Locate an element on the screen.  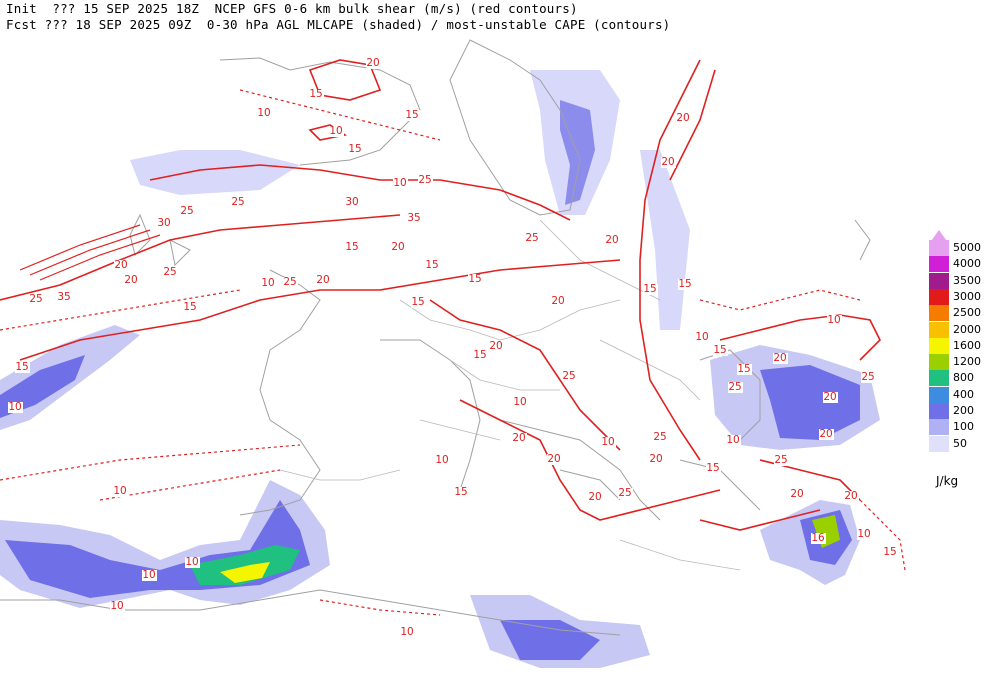
legend-value: 200 is located at coordinates (963, 410).